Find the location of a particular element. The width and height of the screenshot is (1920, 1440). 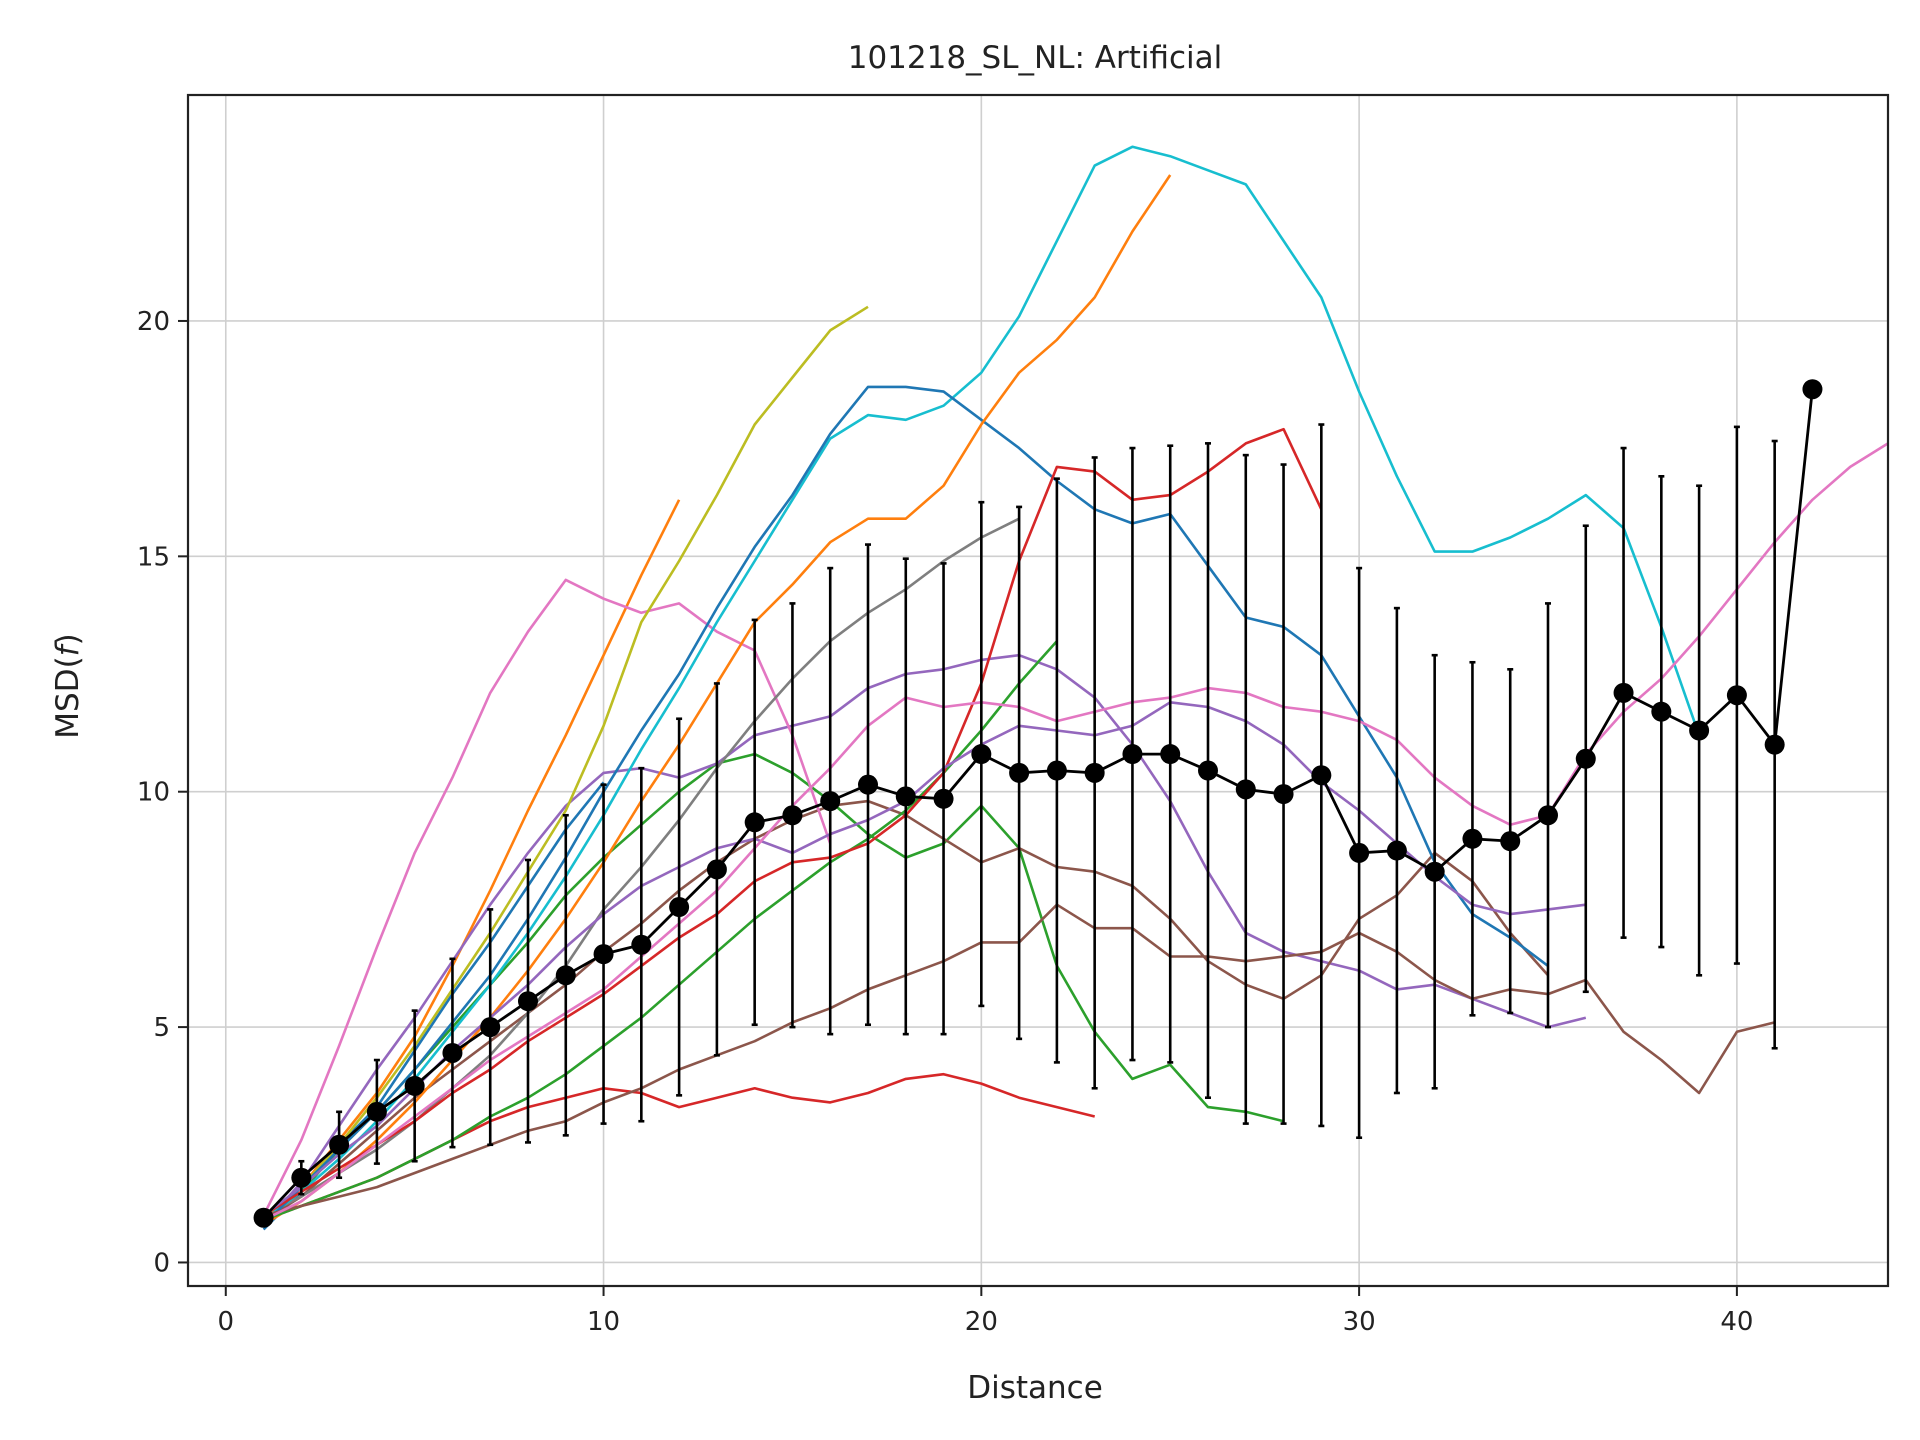

x-tick-label: 10 is located at coordinates (603, 1322).